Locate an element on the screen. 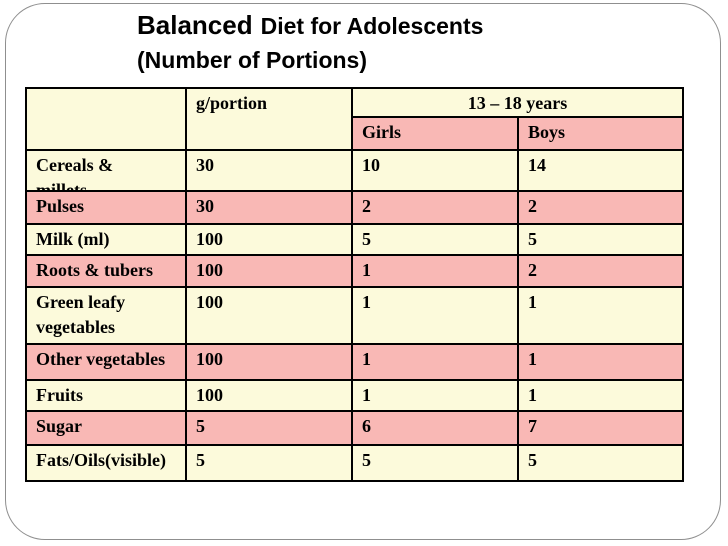 This screenshot has height=546, width=728. table-row-cereals-millets: Cereals & millets 30 10 14 is located at coordinates (355, 170).